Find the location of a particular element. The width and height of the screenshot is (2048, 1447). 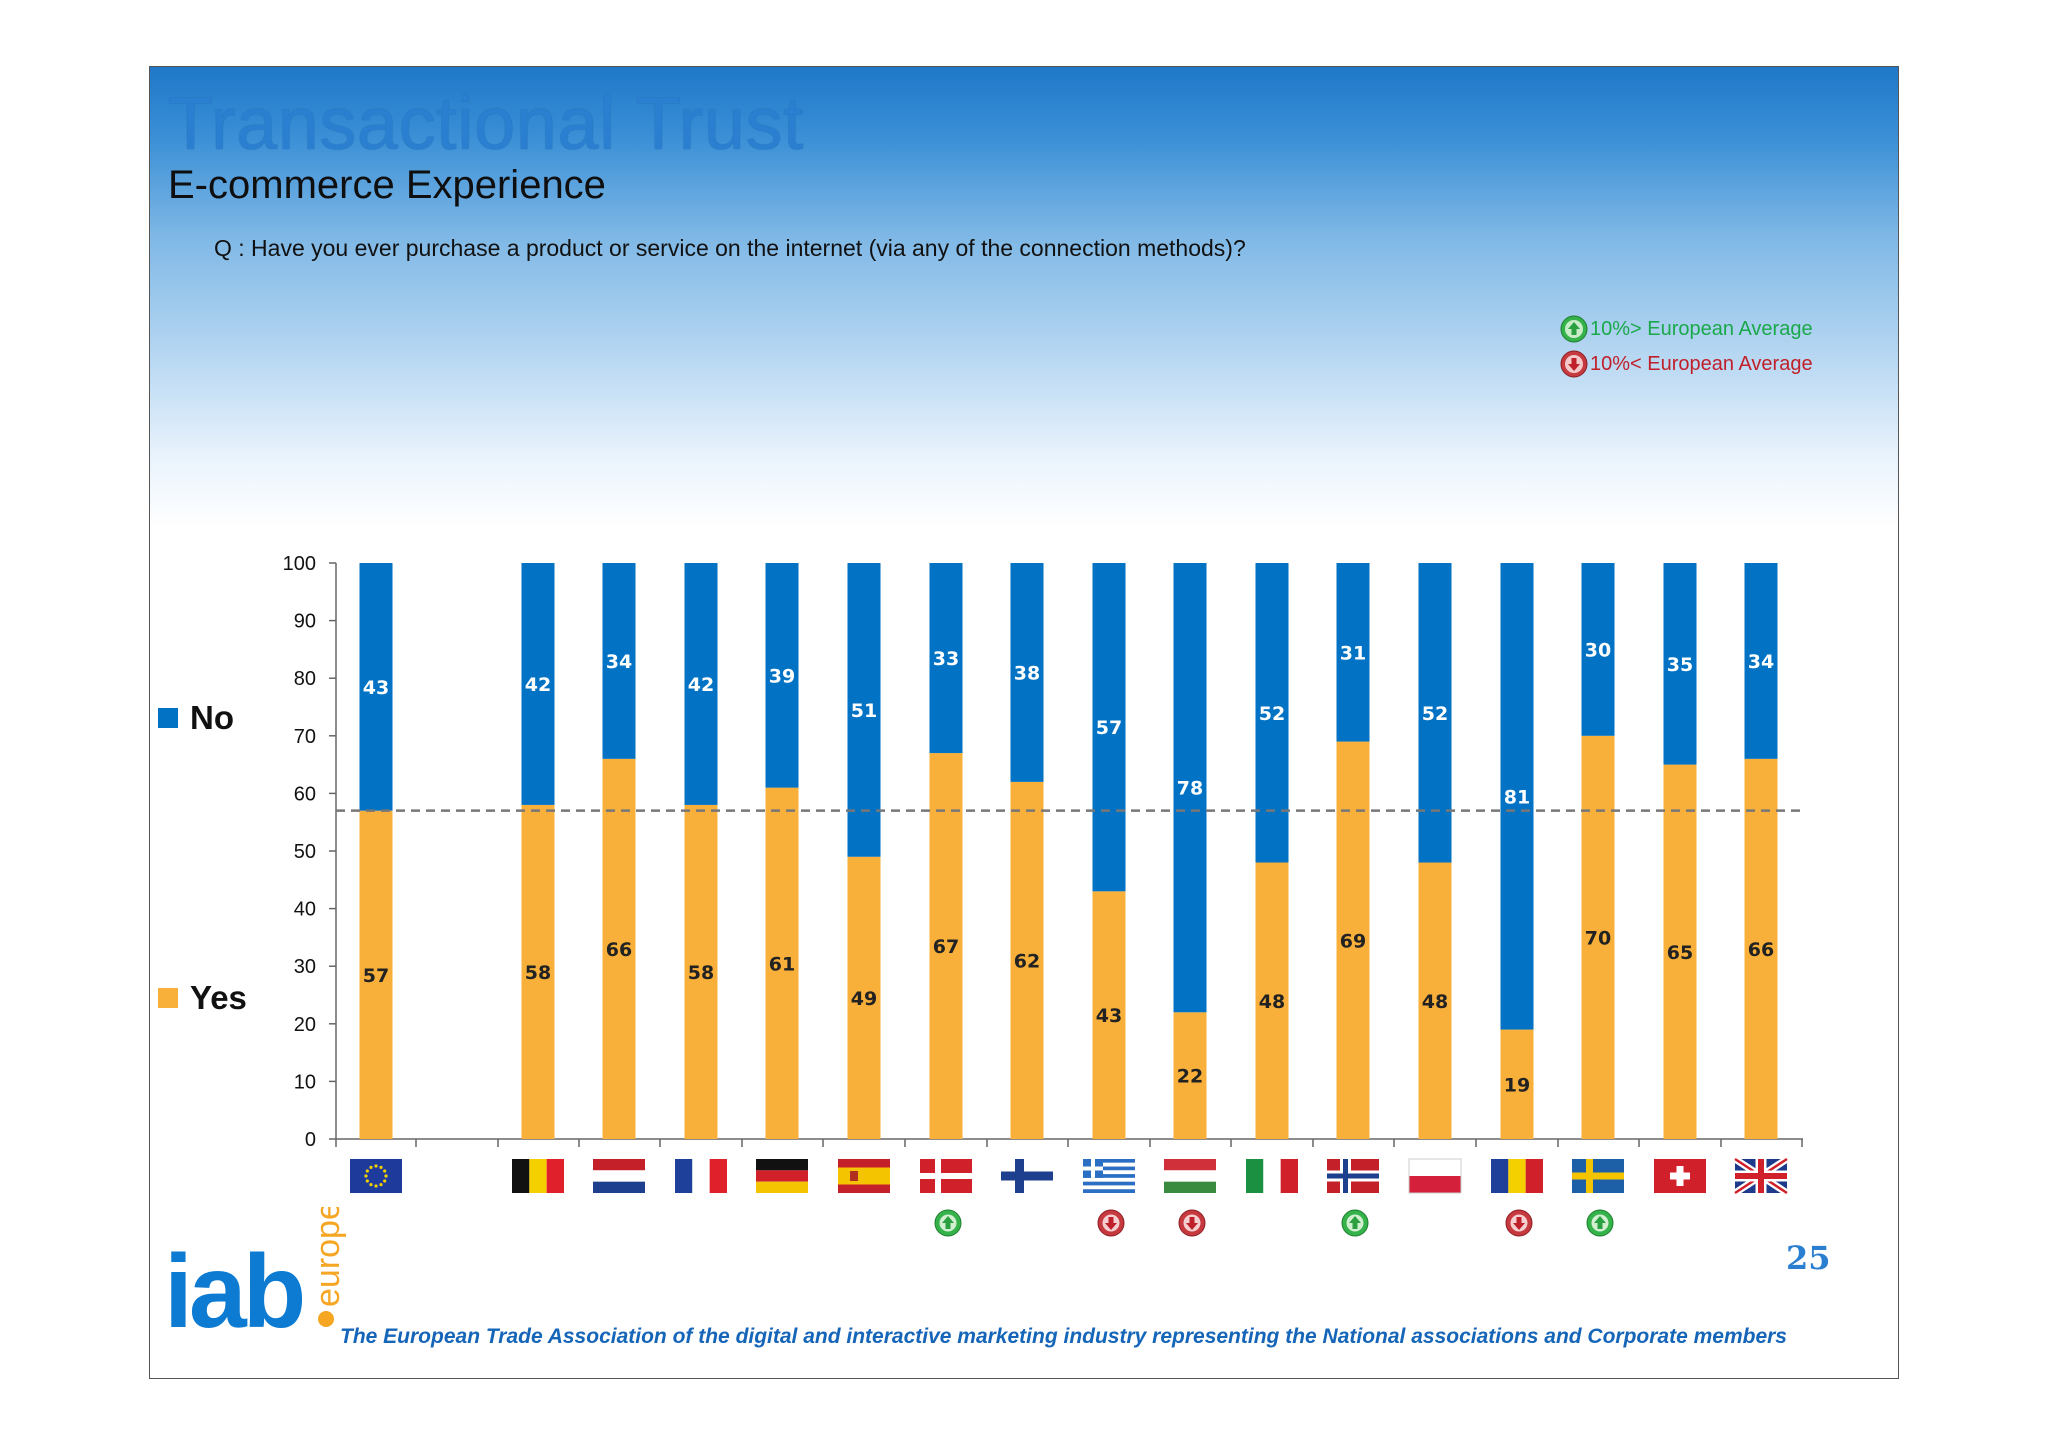

legend-no-label: No is located at coordinates (212, 717).